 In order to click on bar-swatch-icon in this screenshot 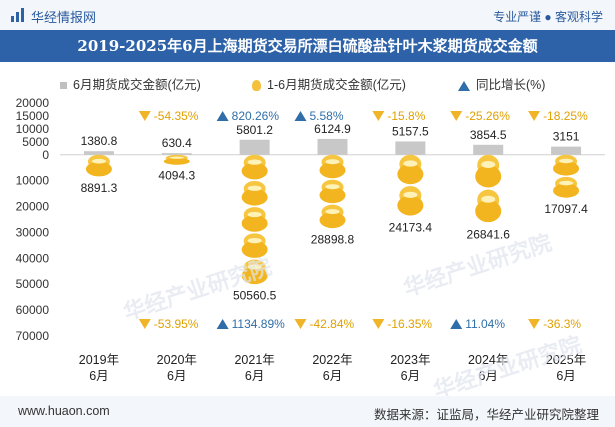, I will do `click(63, 86)`.